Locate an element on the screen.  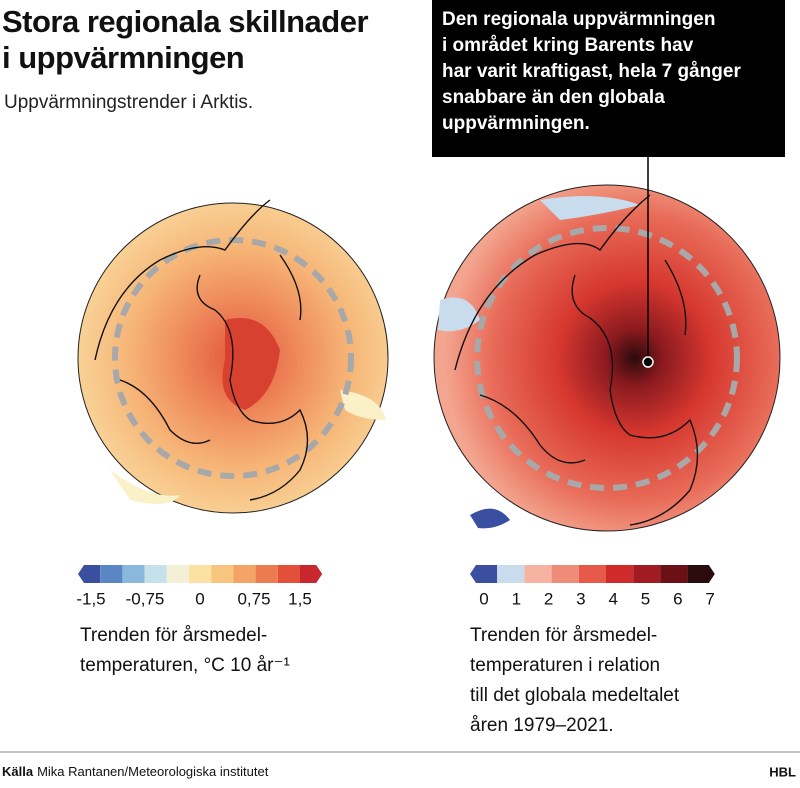
title-line: Stora regionala skillnader is located at coordinates (185, 21).